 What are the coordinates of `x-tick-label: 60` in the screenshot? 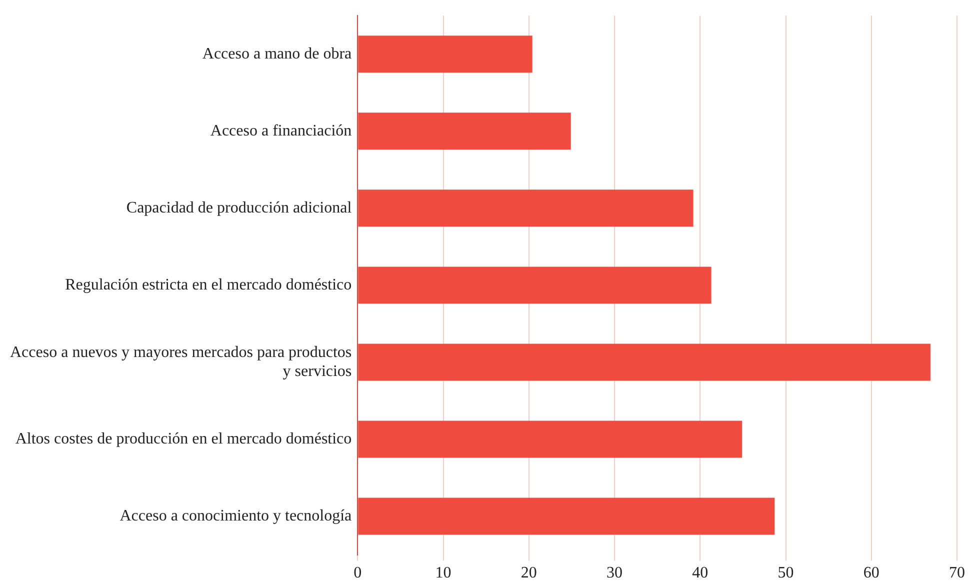 It's located at (871, 573).